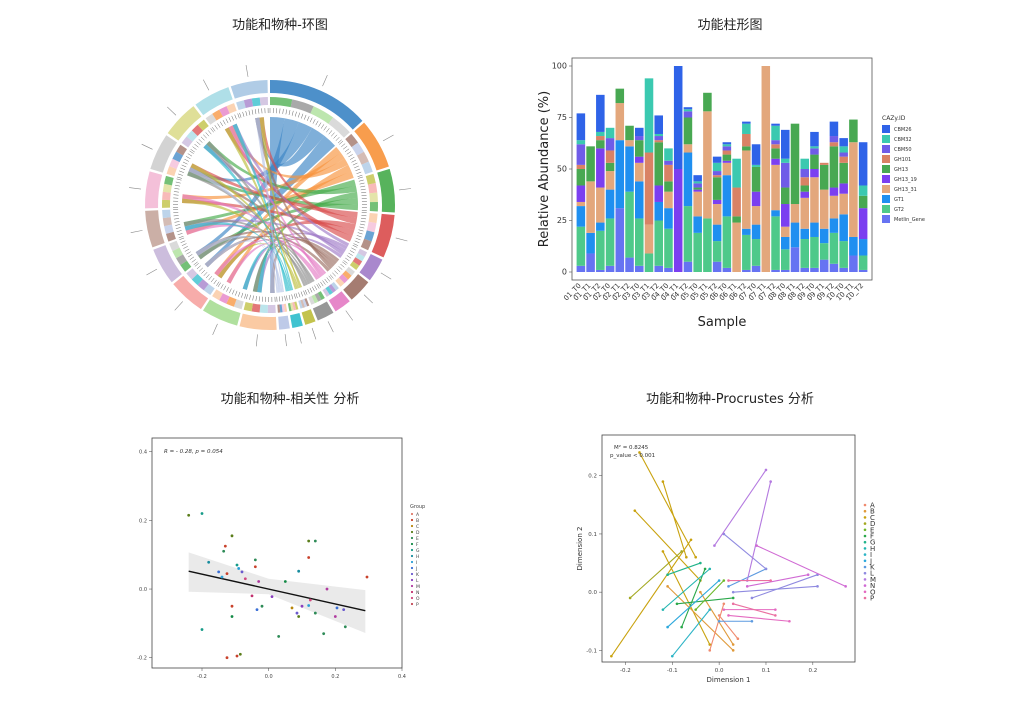  Describe the element at coordinates (562, 220) in the screenshot. I see `y-tick-label: 25` at that location.